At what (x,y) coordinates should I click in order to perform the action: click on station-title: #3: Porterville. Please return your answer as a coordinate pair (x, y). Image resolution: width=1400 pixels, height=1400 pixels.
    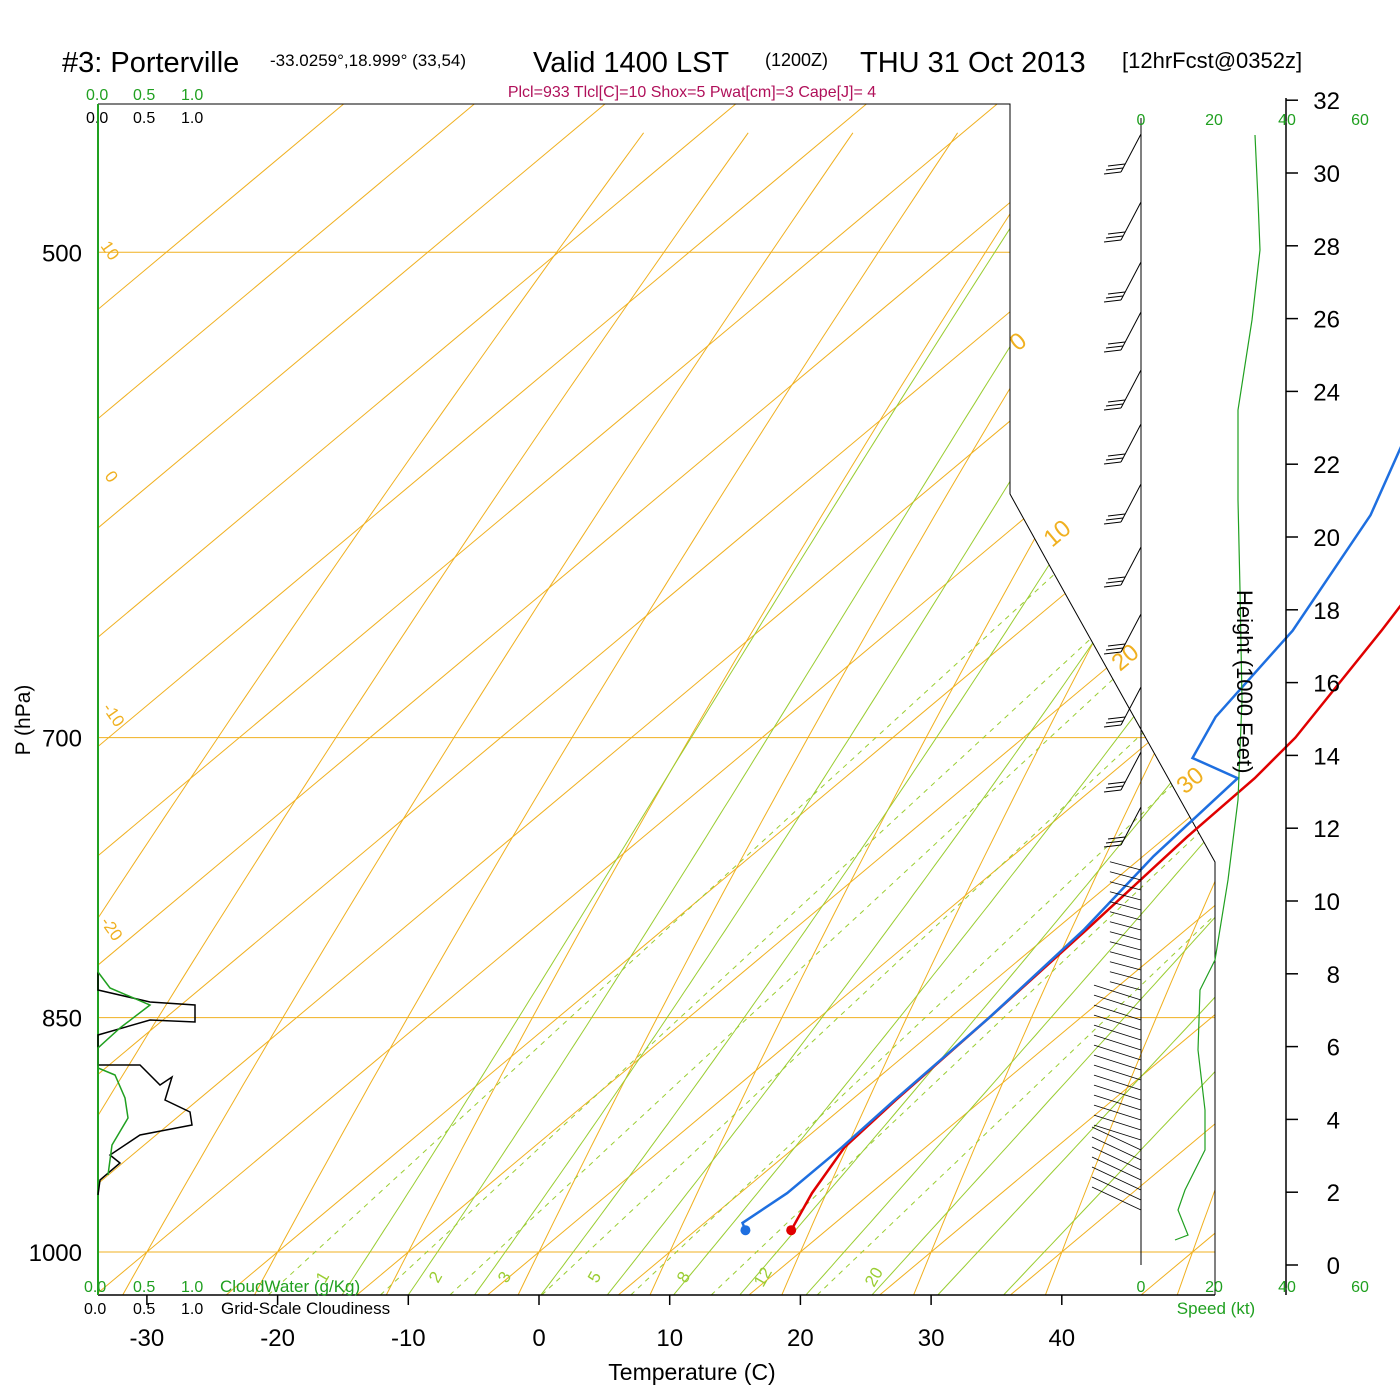
    Looking at the image, I should click on (150, 63).